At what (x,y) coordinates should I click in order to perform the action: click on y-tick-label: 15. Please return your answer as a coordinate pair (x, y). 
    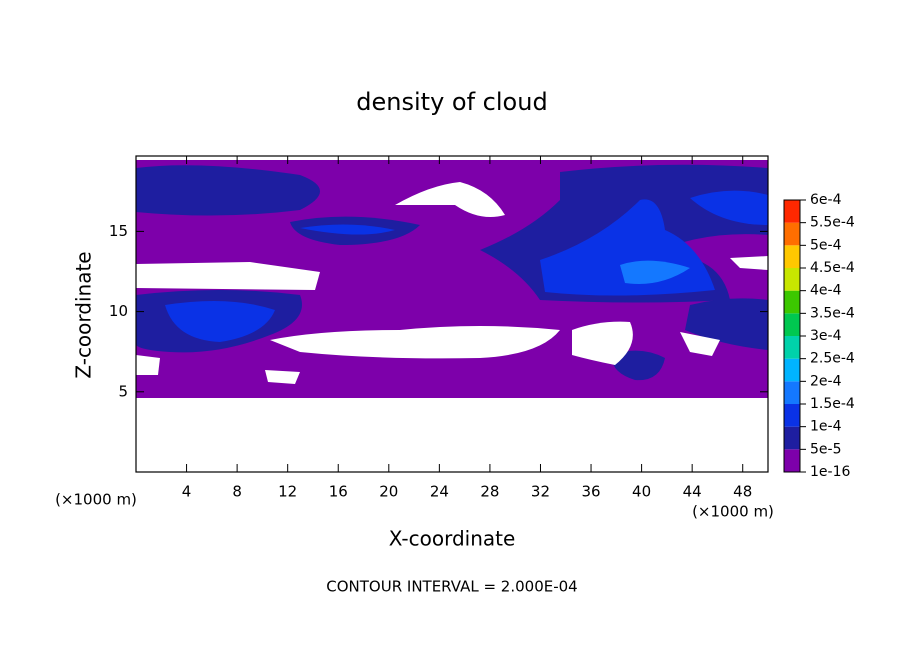
    Looking at the image, I should click on (118, 231).